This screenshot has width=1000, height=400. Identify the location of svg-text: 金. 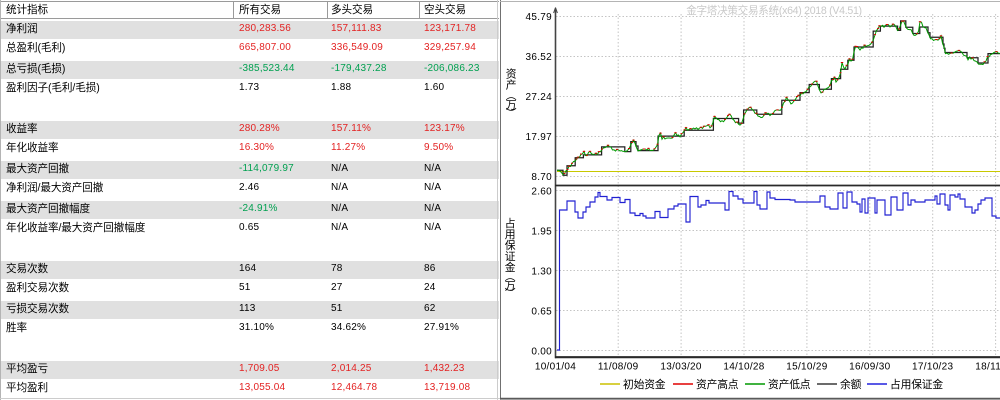
(510, 267).